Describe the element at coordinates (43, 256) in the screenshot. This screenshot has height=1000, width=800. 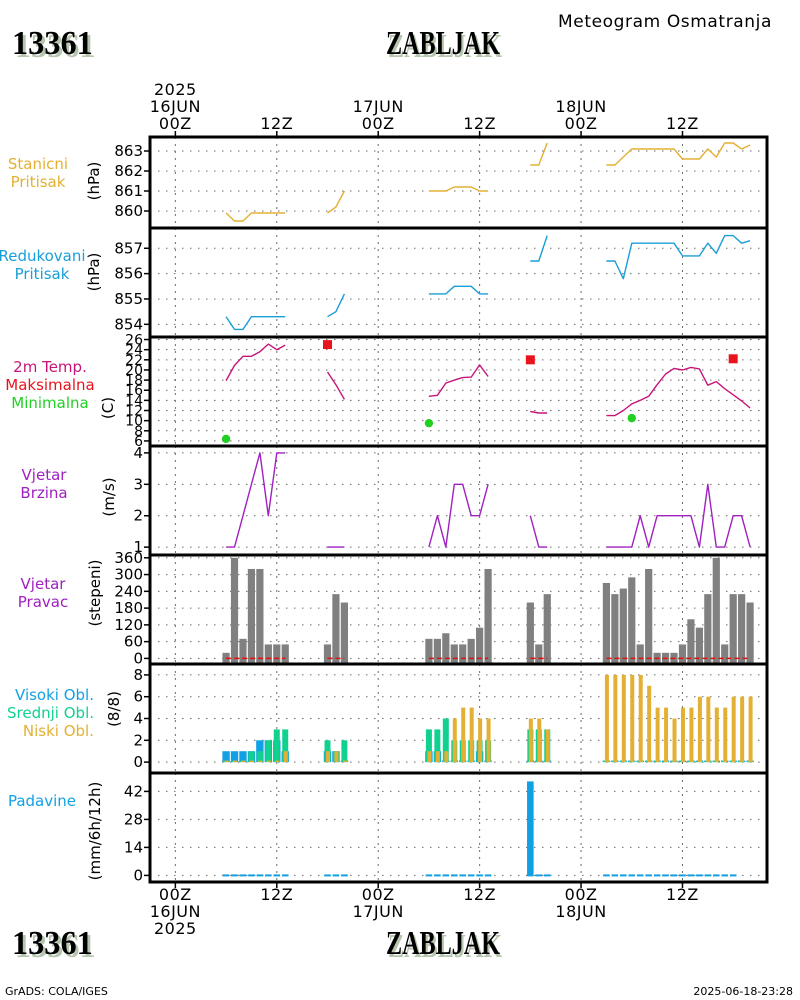
I see `legend-line: Redukovani` at that location.